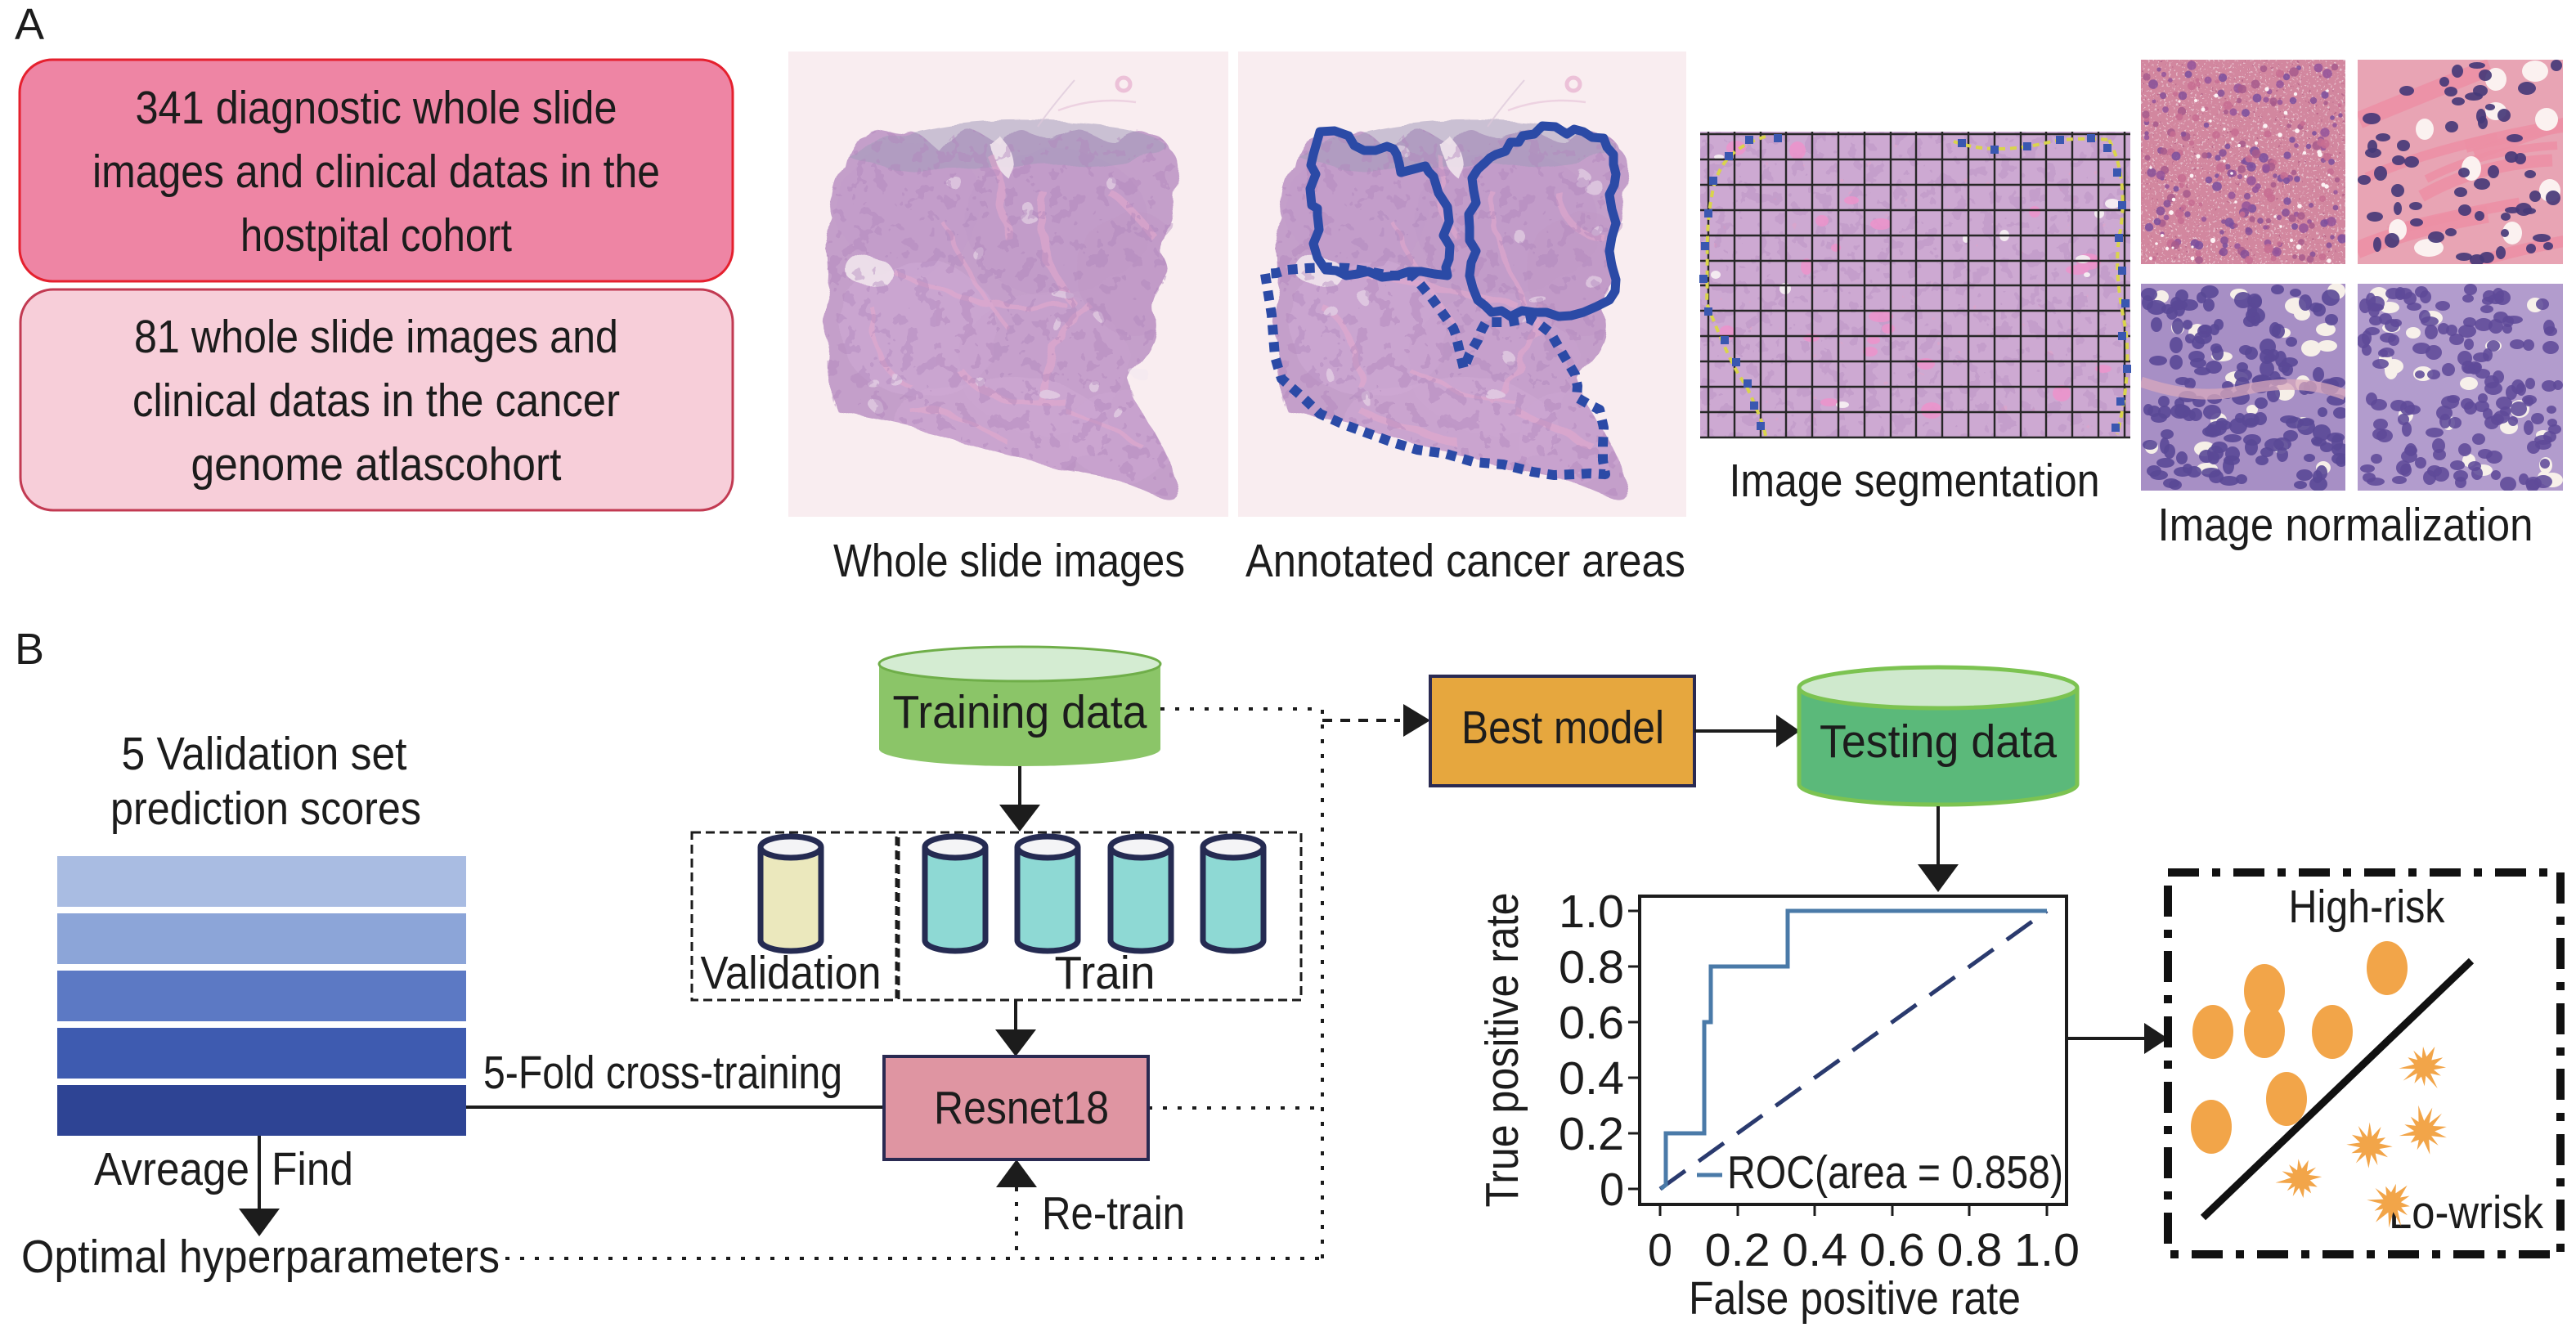  What do you see at coordinates (1855, 1298) in the screenshot?
I see `svg-text: False positive rate` at bounding box center [1855, 1298].